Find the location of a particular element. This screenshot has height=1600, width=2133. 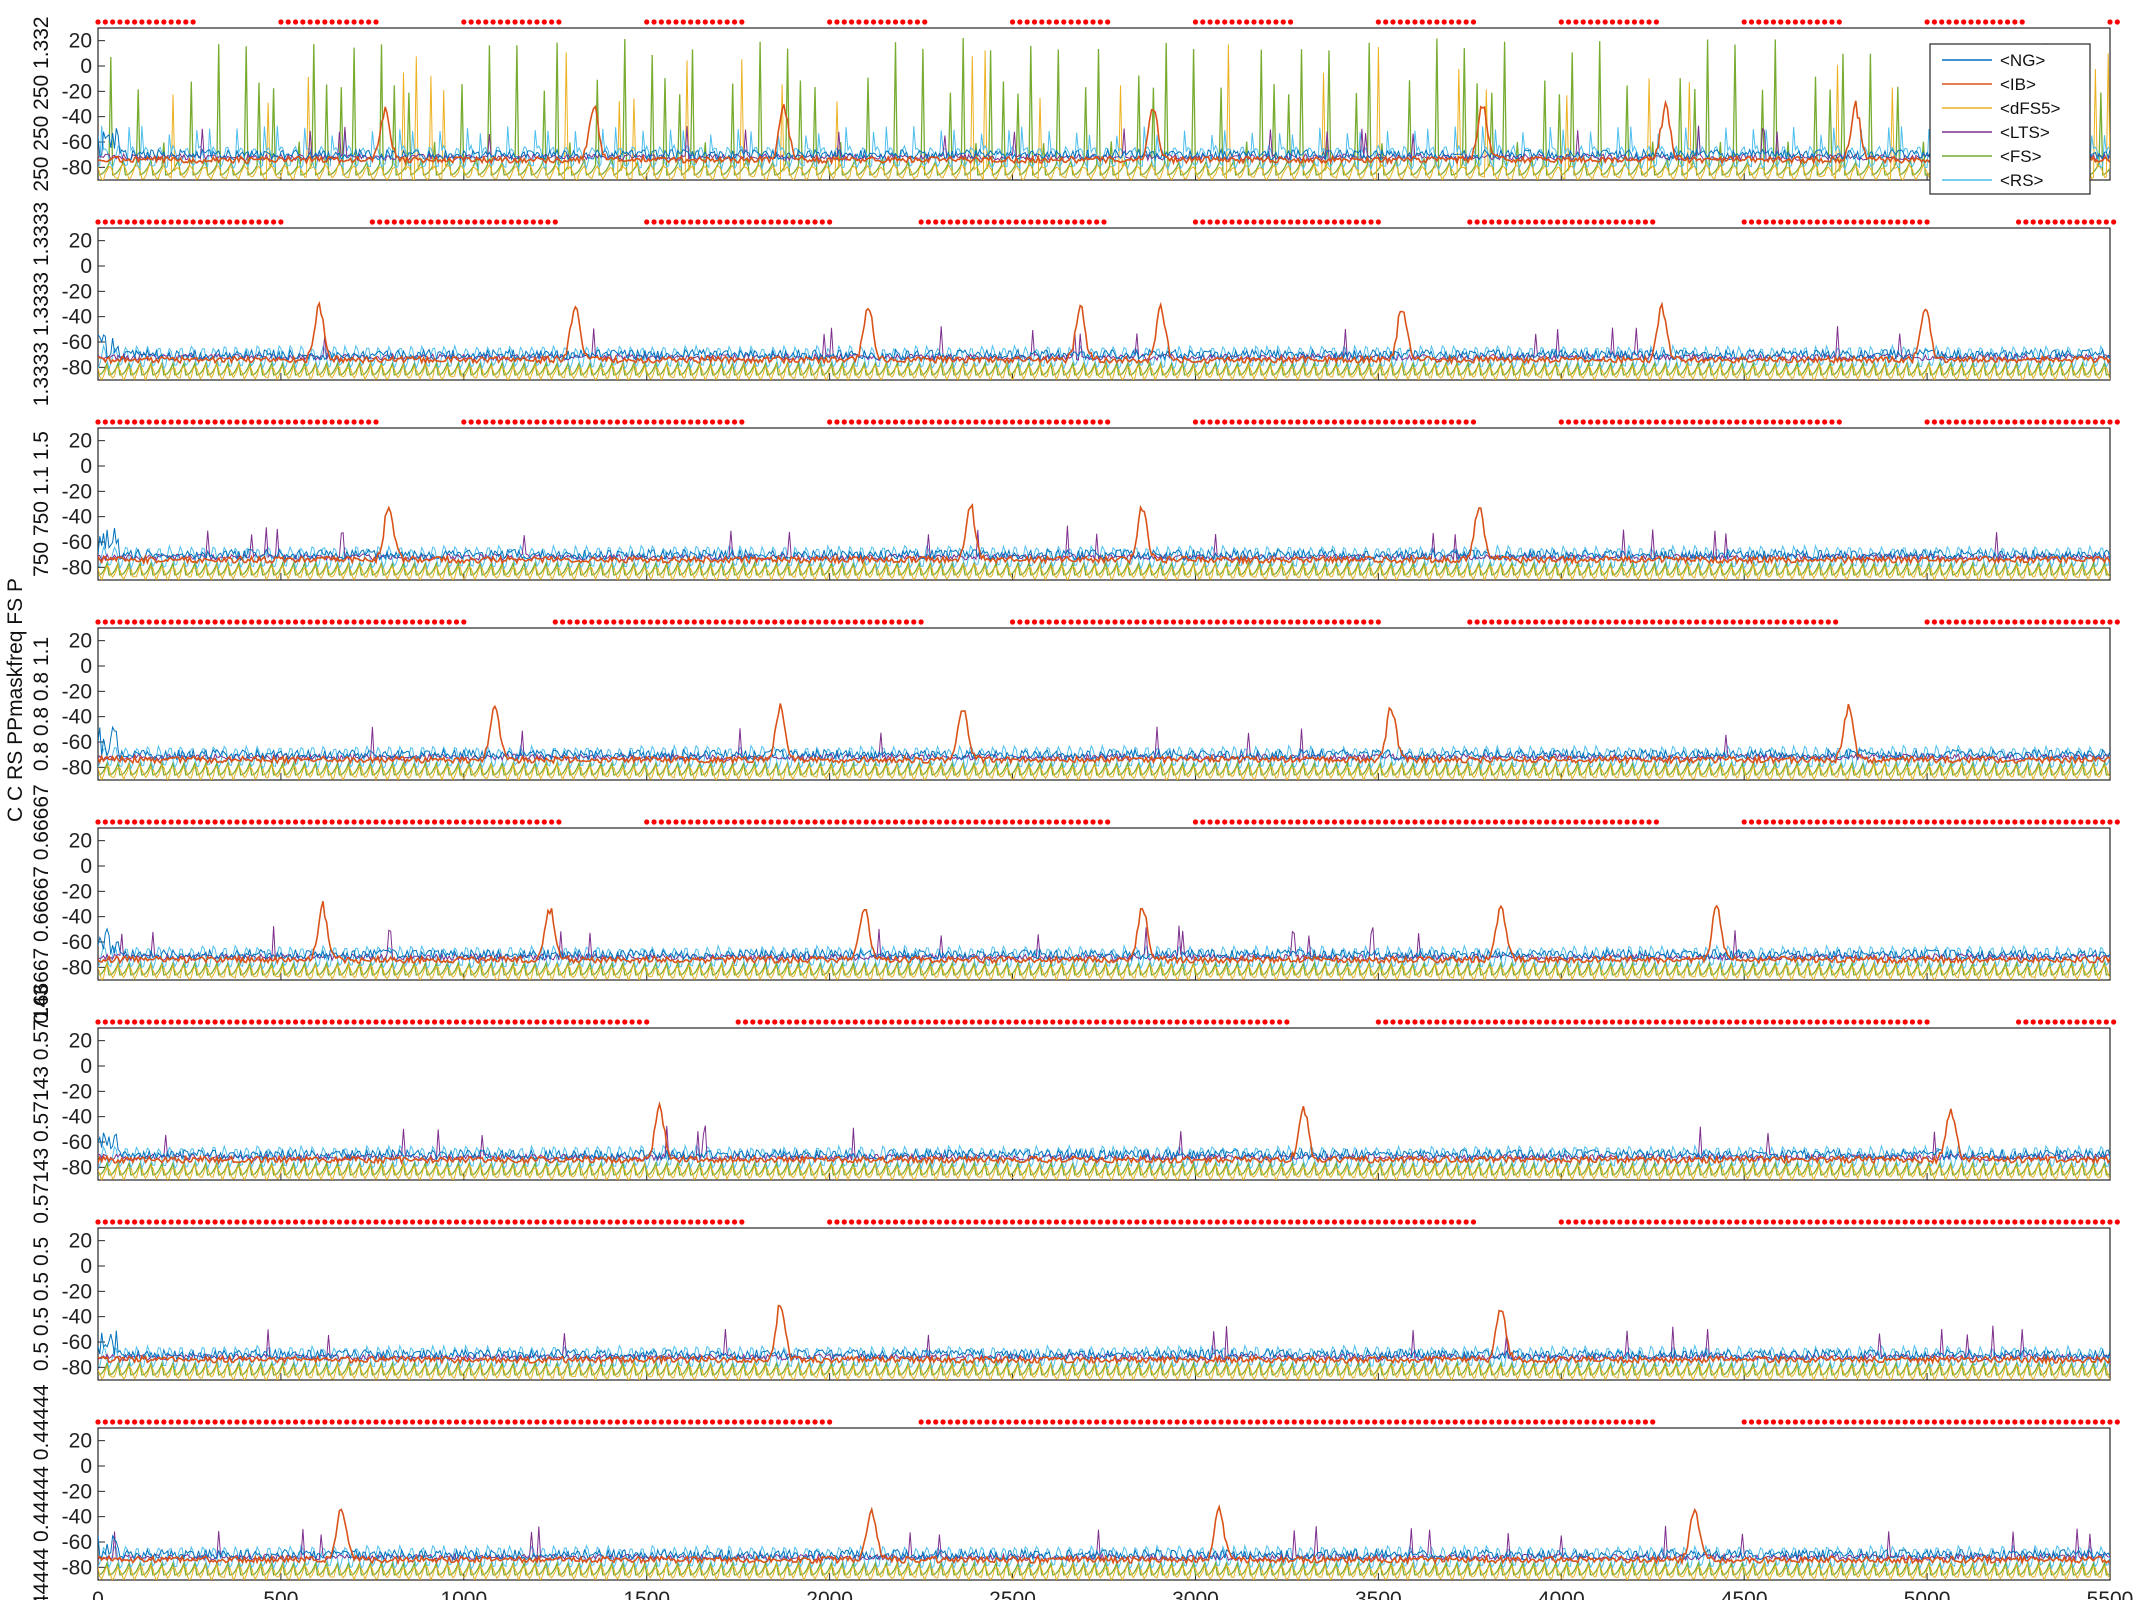

series-ng is located at coordinates (1104, 1548).